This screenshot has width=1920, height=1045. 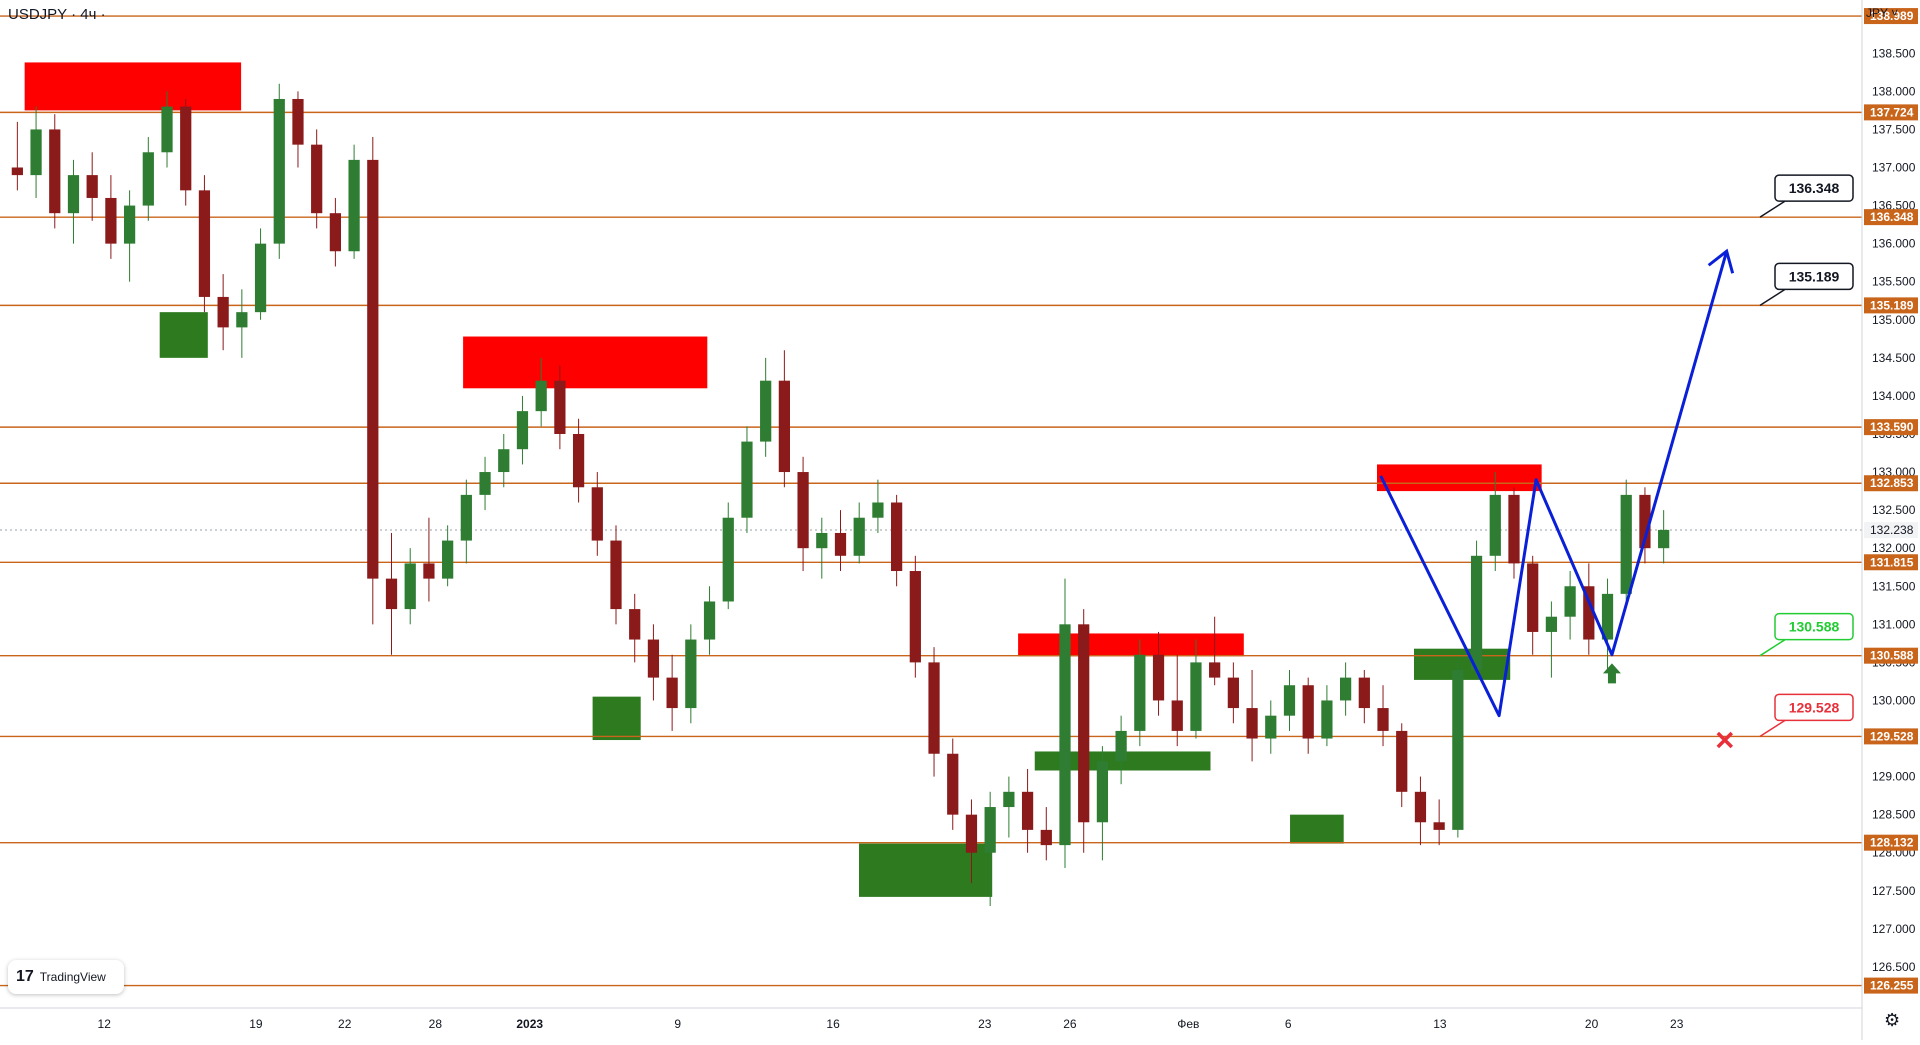 I want to click on projection-arrowhead, so click(x=1721, y=261).